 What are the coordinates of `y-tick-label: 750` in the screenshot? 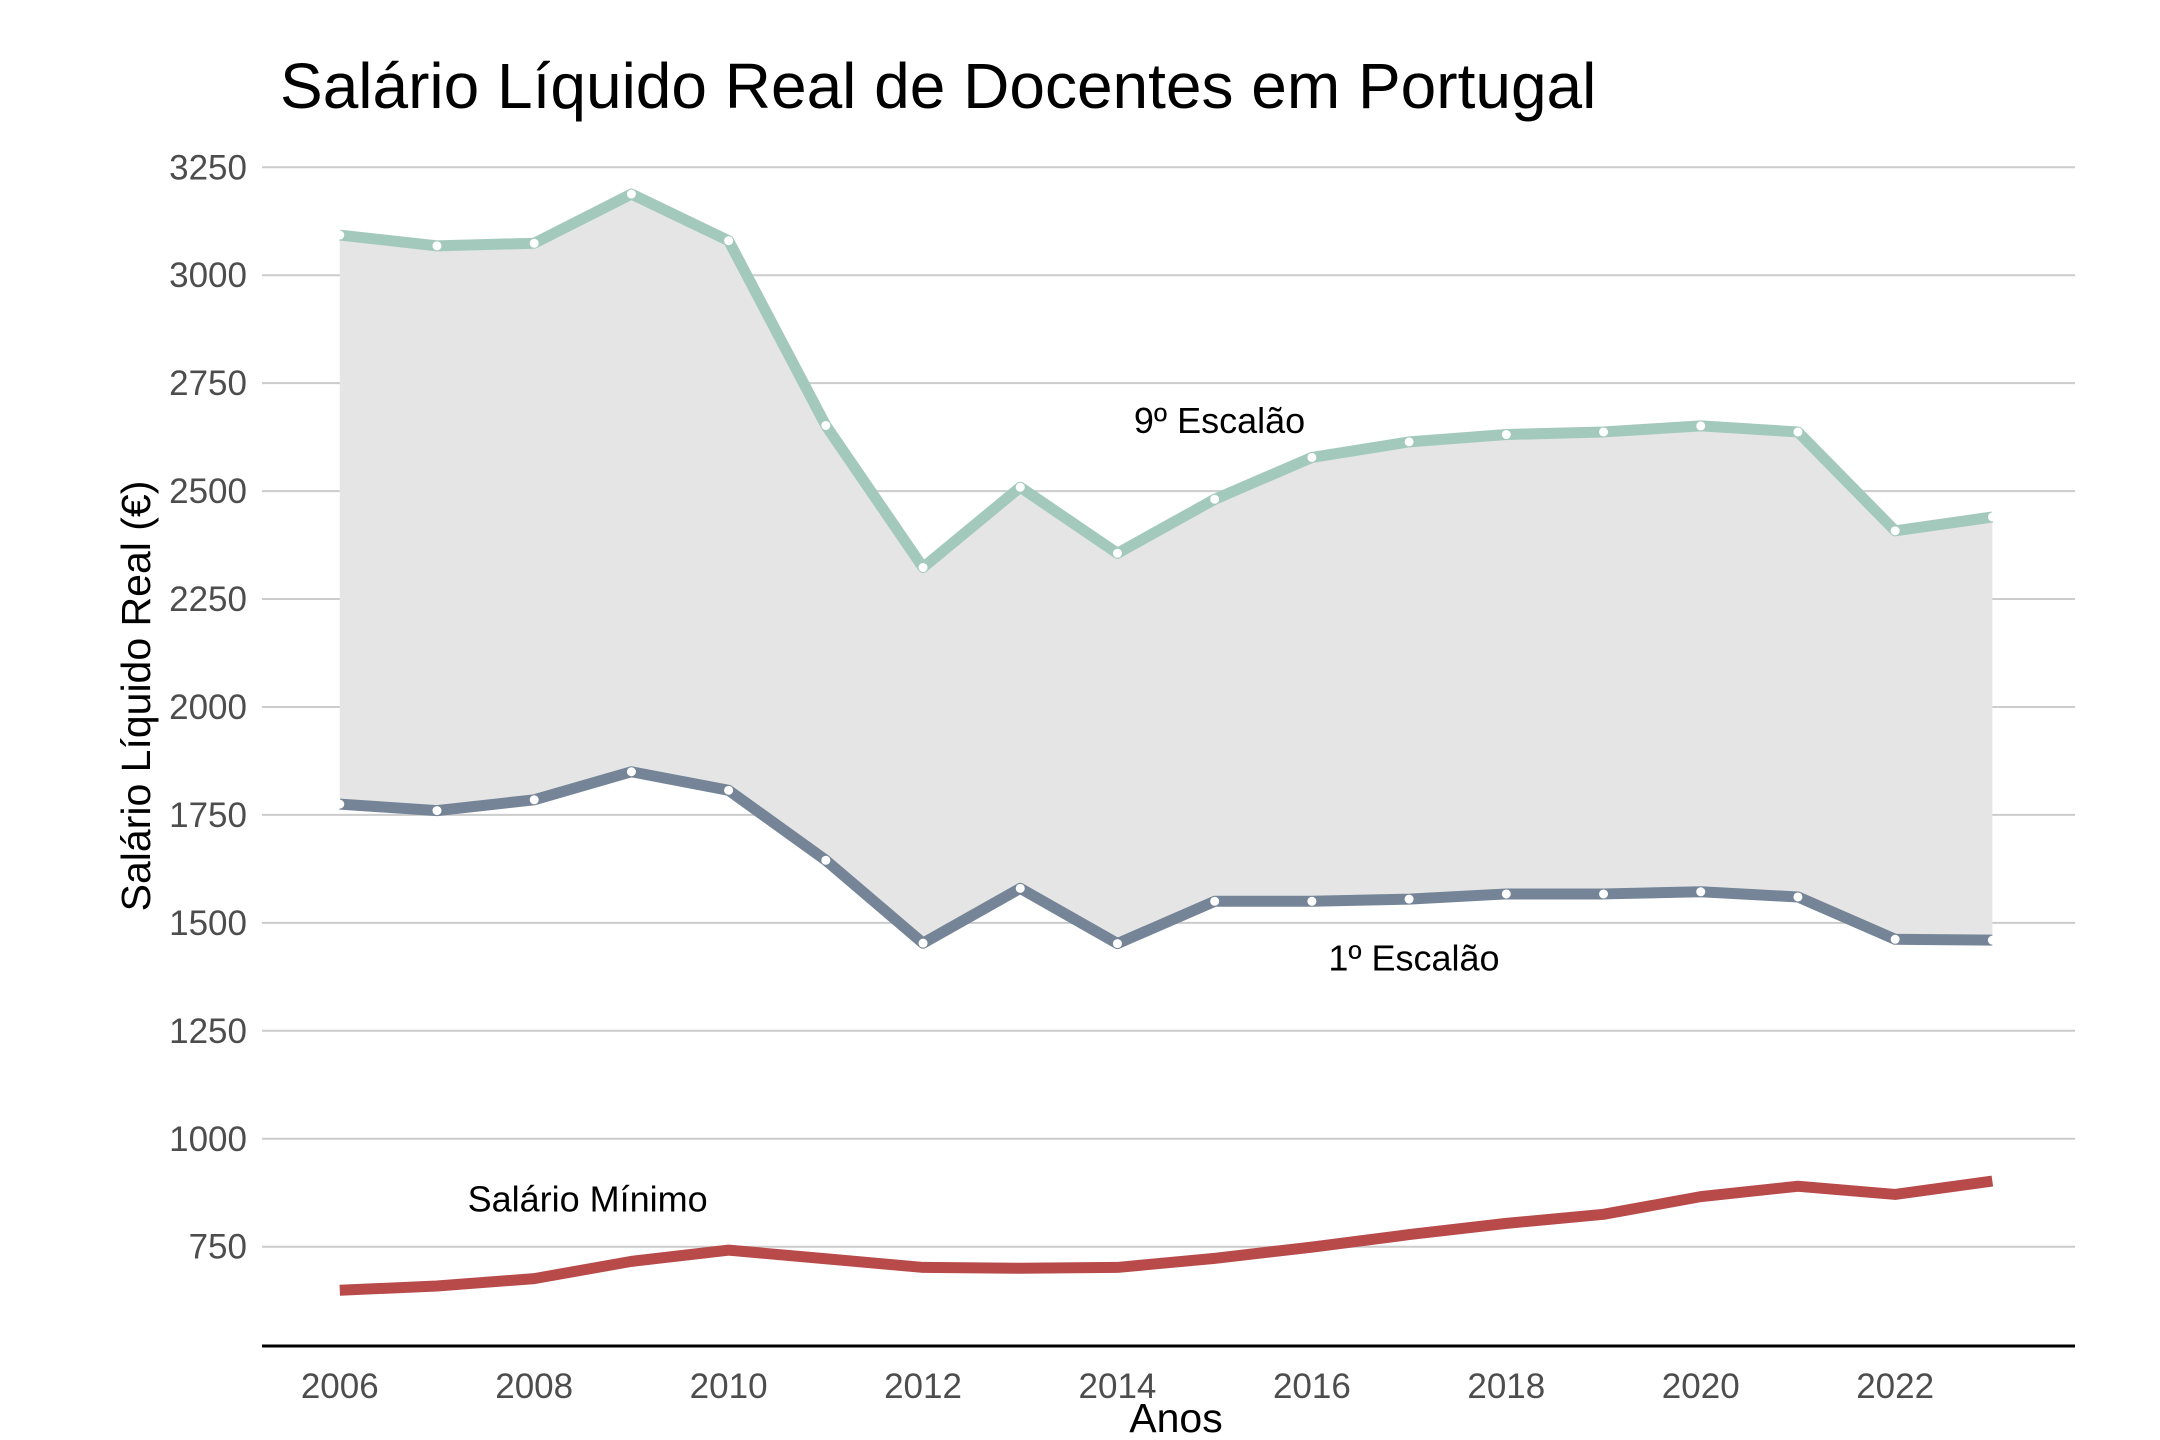 It's located at (218, 1247).